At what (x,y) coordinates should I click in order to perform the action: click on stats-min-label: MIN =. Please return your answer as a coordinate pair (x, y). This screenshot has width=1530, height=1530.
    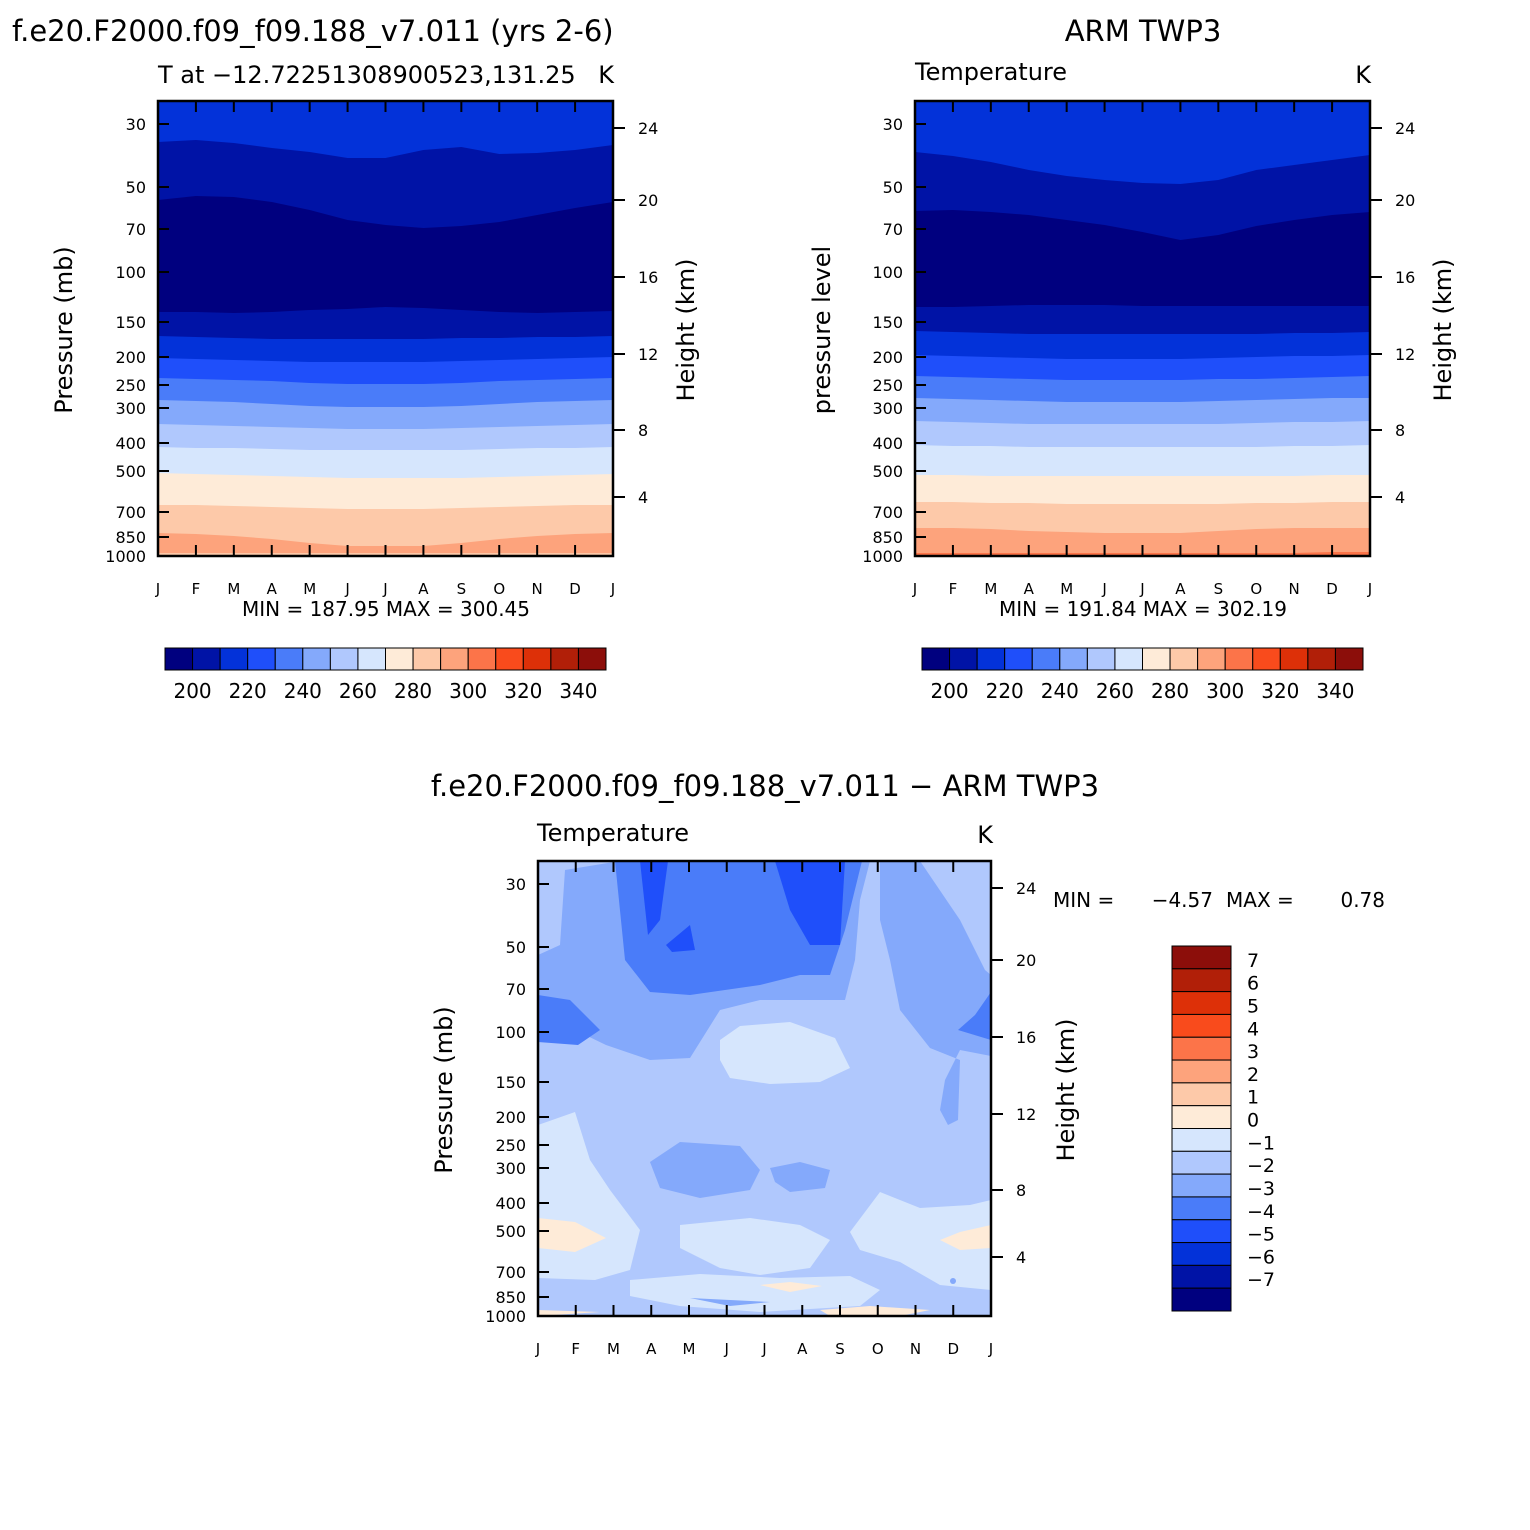
    Looking at the image, I should click on (1083, 900).